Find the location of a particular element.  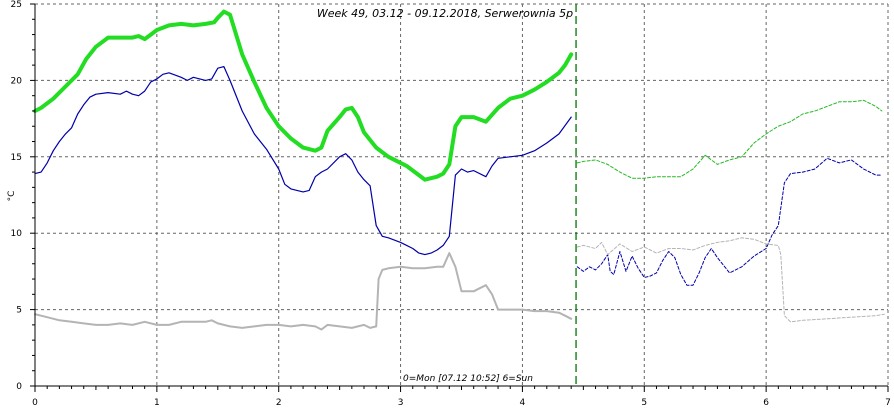

y-tick-label-5: 25 is located at coordinates (16, 5).